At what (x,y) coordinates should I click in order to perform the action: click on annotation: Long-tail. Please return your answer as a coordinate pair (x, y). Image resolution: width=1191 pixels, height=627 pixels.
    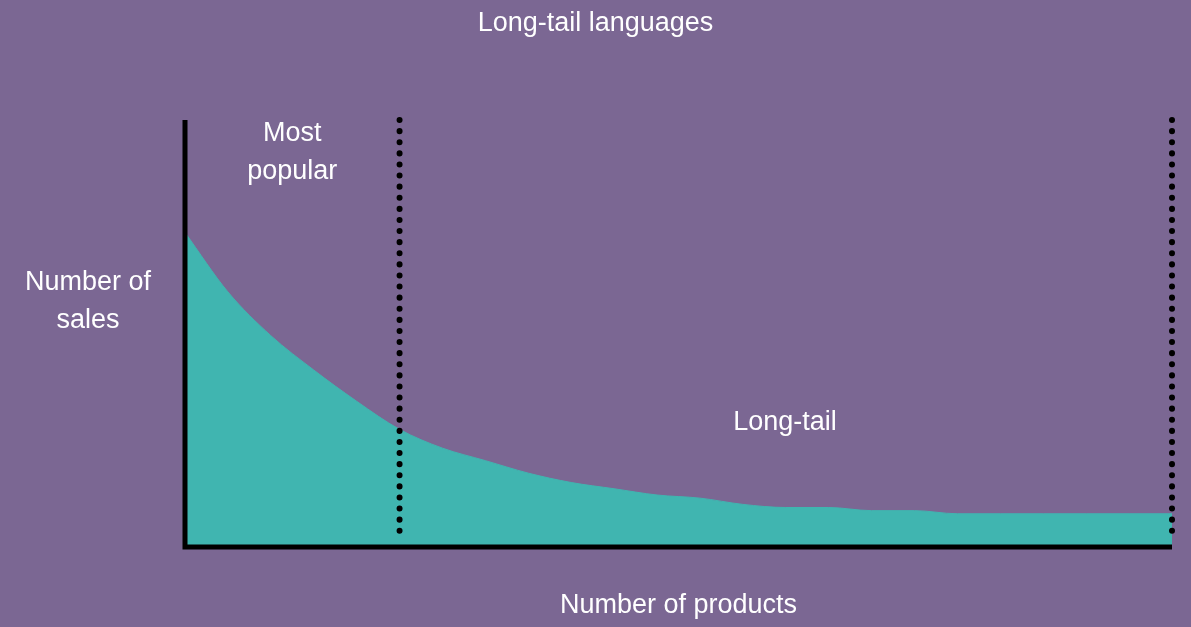
    Looking at the image, I should click on (785, 421).